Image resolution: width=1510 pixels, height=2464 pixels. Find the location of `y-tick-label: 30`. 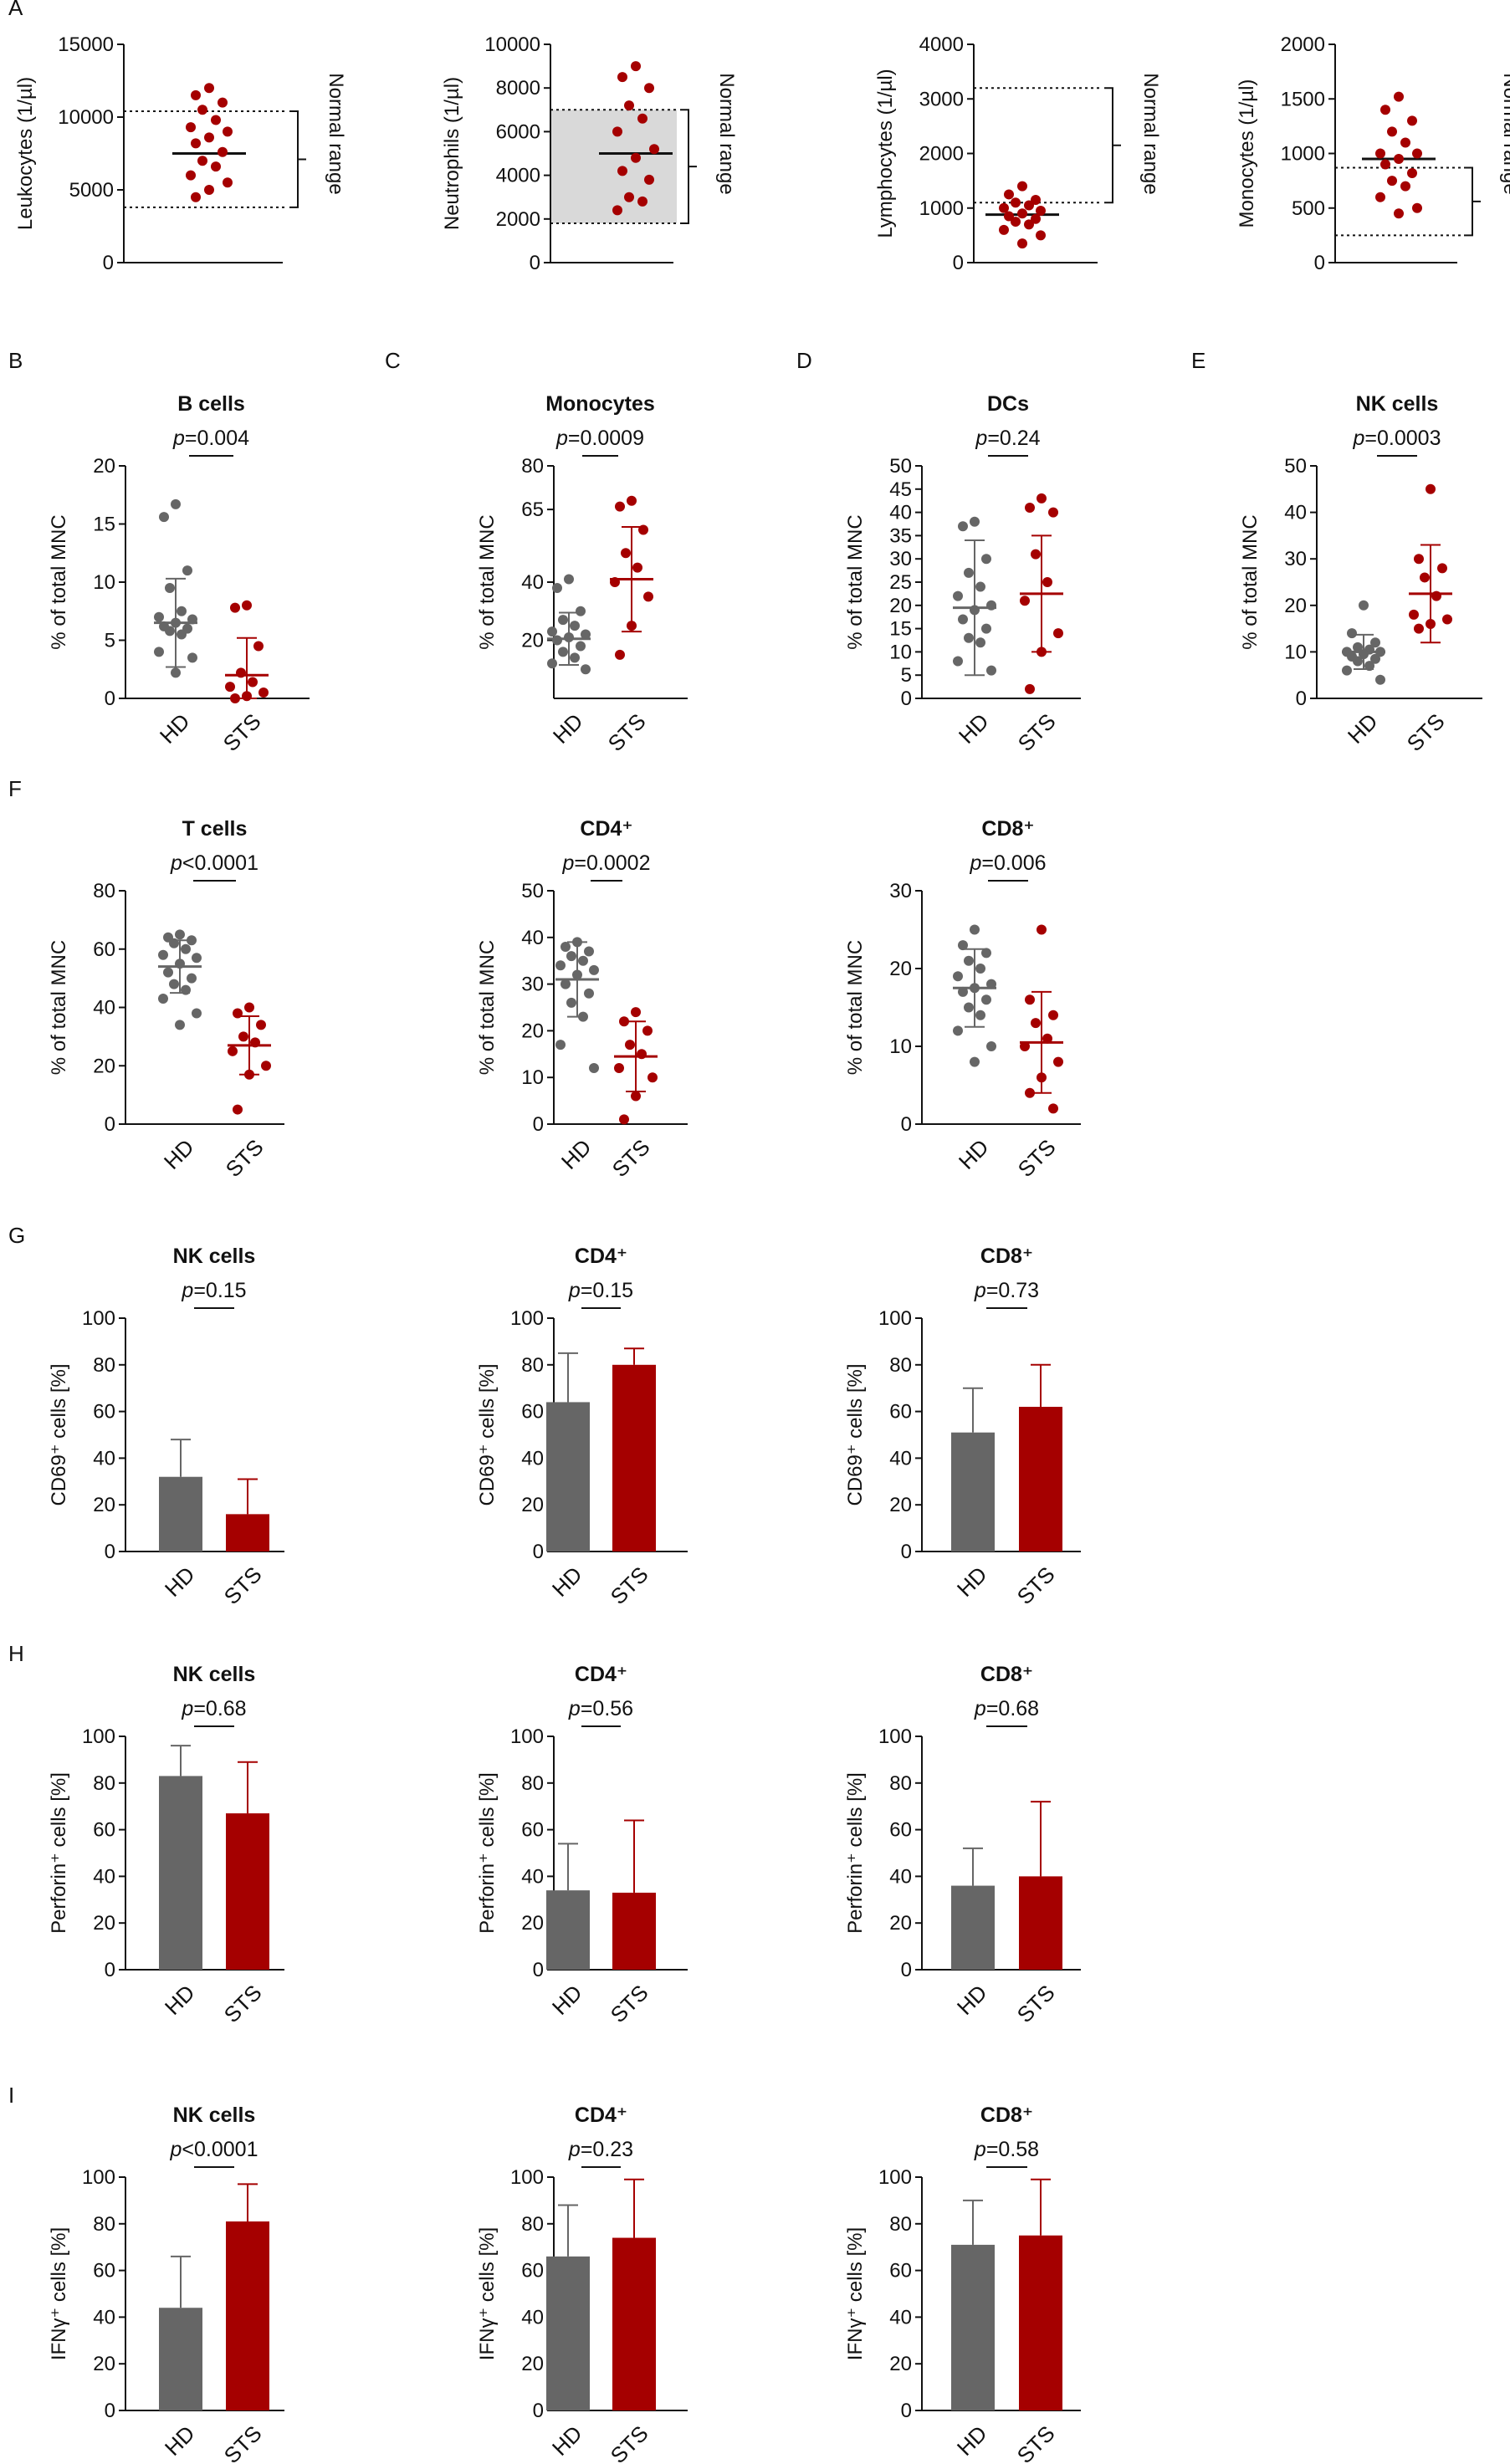

y-tick-label: 30 is located at coordinates (1295, 559).